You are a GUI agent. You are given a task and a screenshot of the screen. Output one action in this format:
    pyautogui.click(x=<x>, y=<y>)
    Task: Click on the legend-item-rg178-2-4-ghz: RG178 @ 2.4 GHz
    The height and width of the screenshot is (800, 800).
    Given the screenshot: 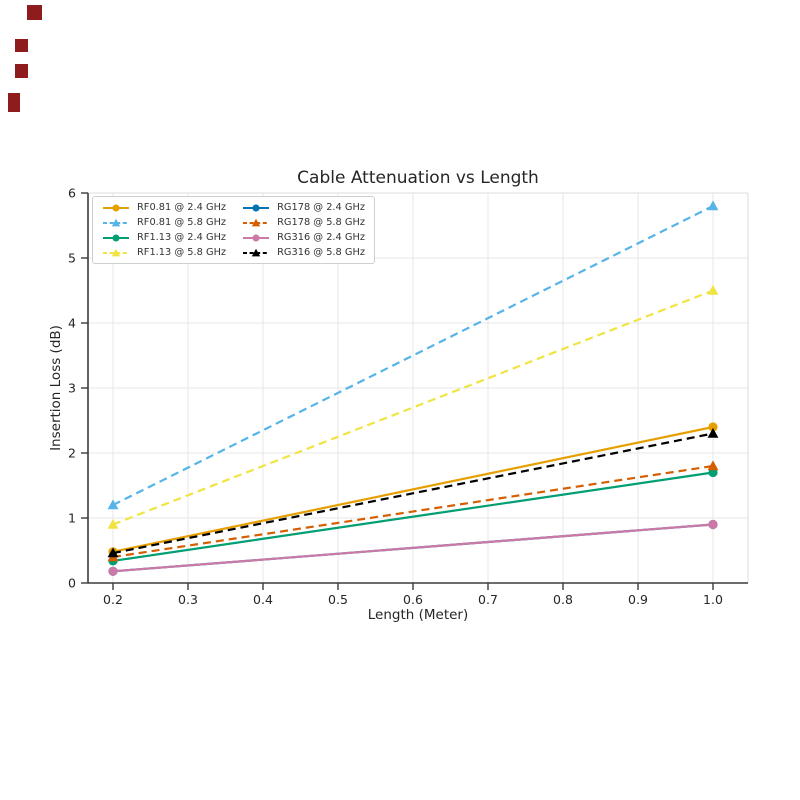 What is the action you would take?
    pyautogui.click(x=303, y=207)
    